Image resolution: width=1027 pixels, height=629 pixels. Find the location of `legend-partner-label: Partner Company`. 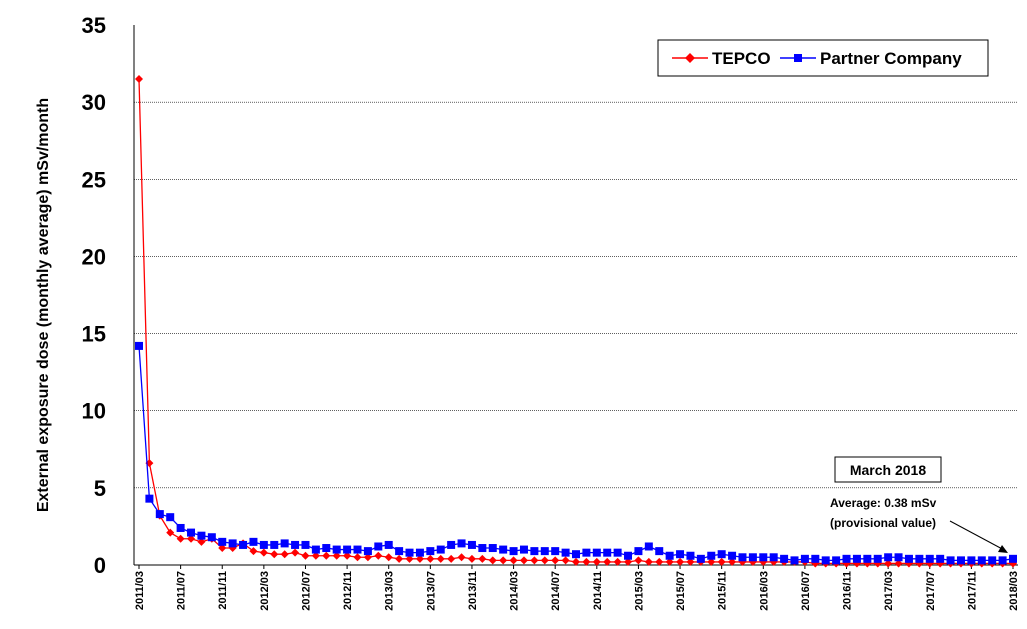

legend-partner-label: Partner Company is located at coordinates (891, 58).